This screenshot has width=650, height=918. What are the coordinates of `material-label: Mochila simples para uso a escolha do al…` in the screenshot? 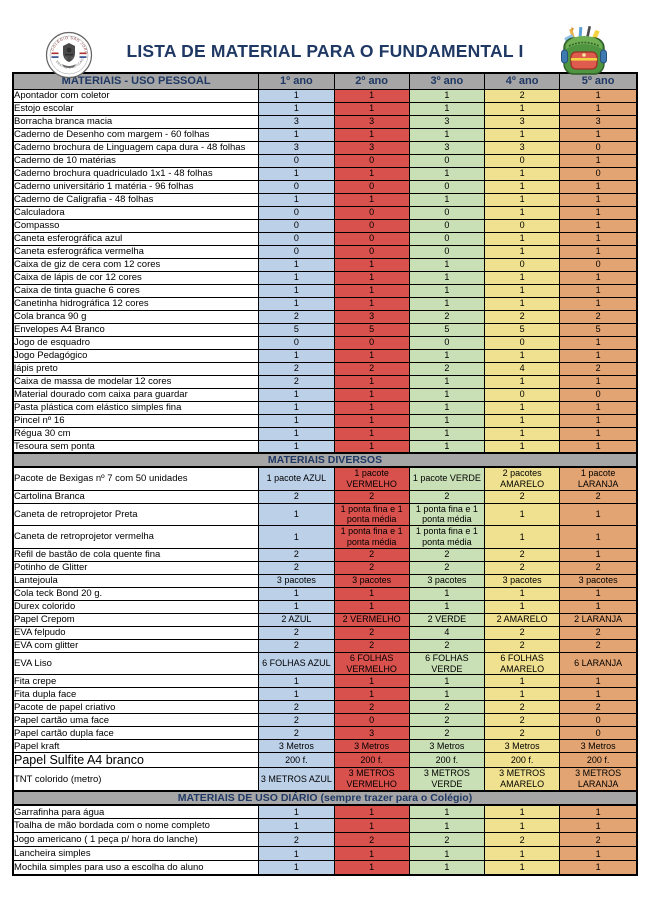 It's located at (136, 868).